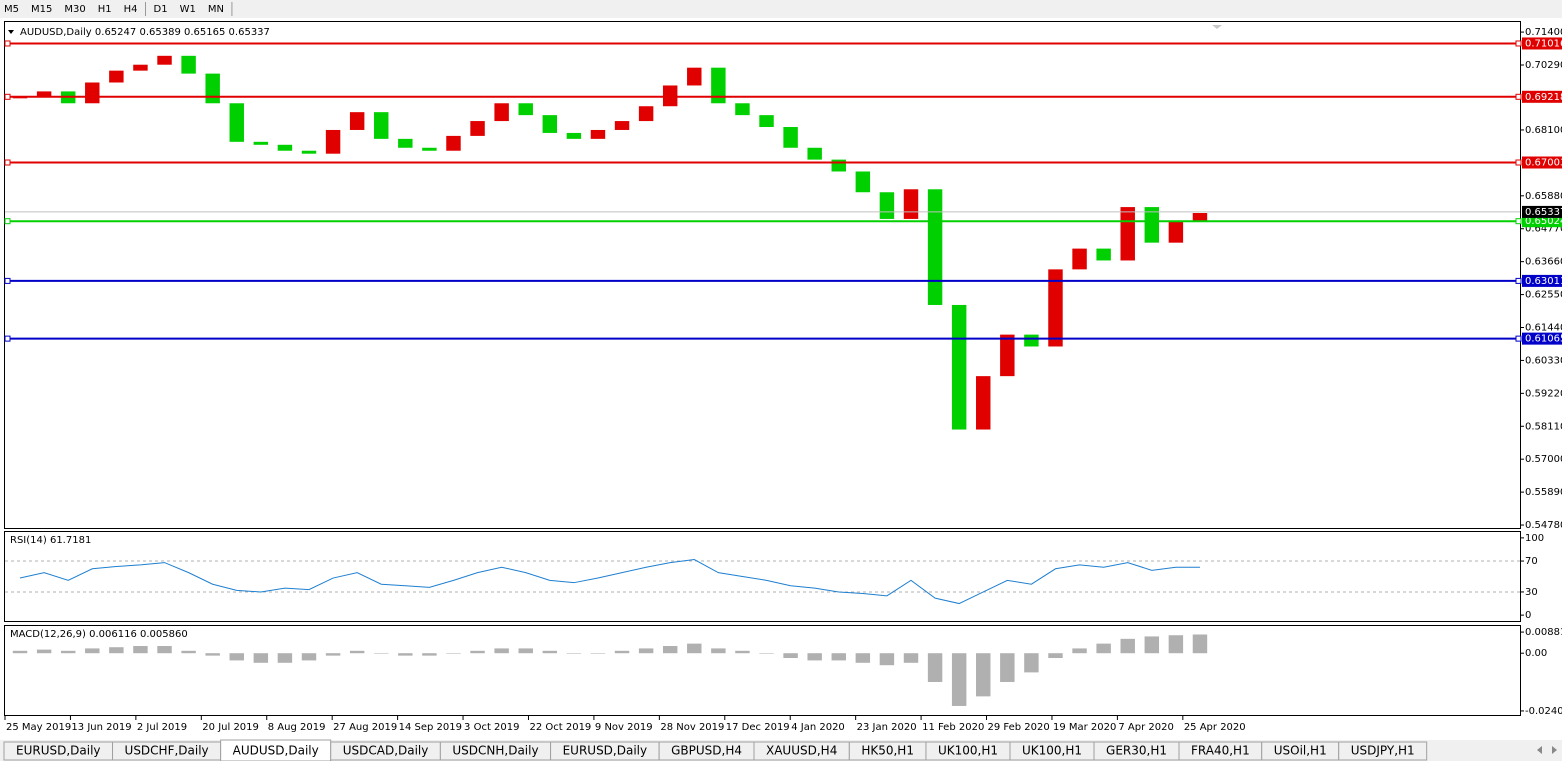  Describe the element at coordinates (887, 751) in the screenshot. I see `tab: HK50,H1` at that location.